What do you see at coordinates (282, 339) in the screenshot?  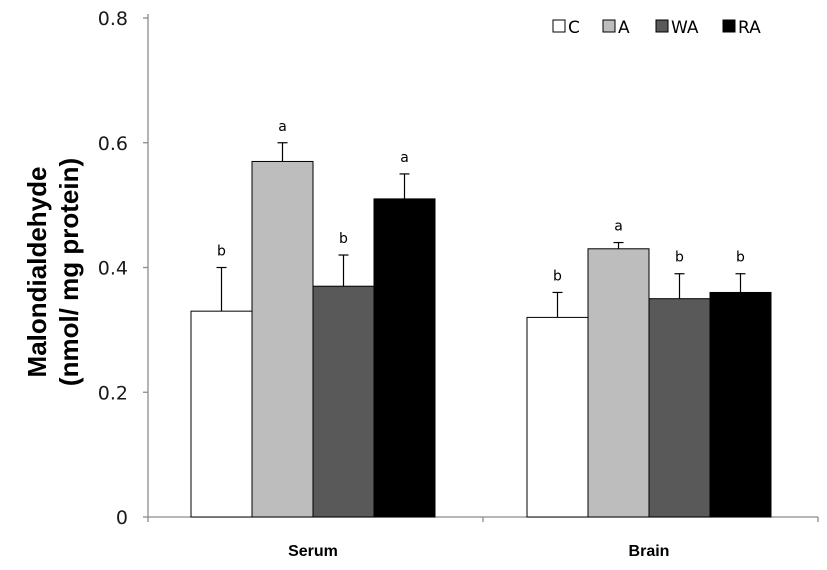 I see `bar-A-Serum` at bounding box center [282, 339].